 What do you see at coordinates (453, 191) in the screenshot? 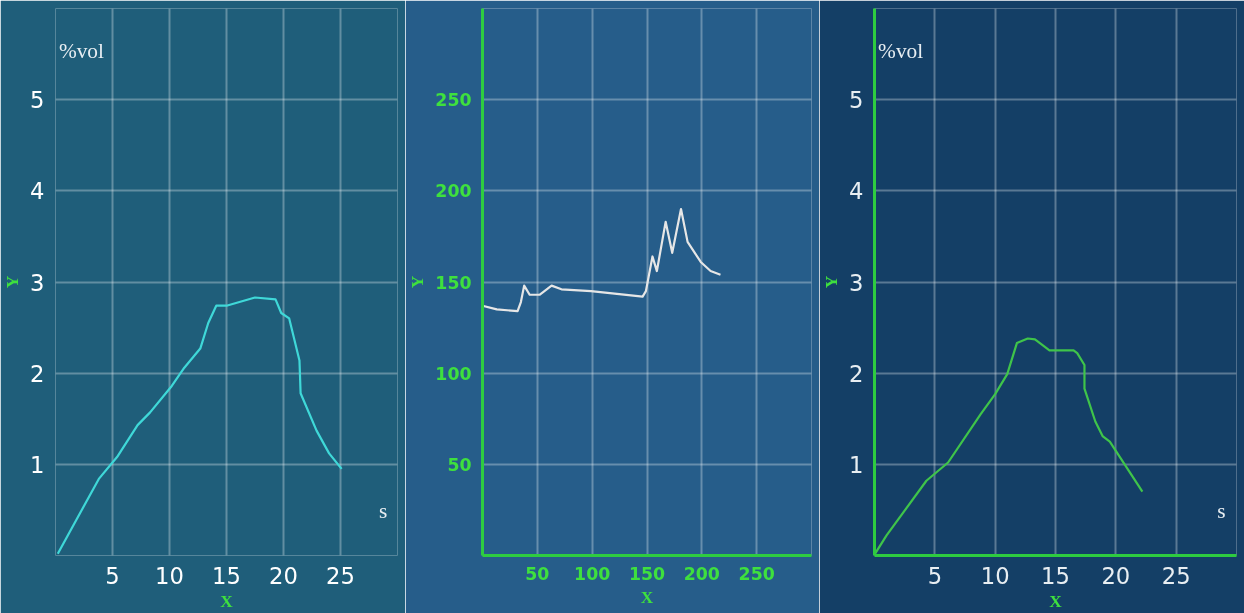
I see `y-tick-label: 200` at bounding box center [453, 191].